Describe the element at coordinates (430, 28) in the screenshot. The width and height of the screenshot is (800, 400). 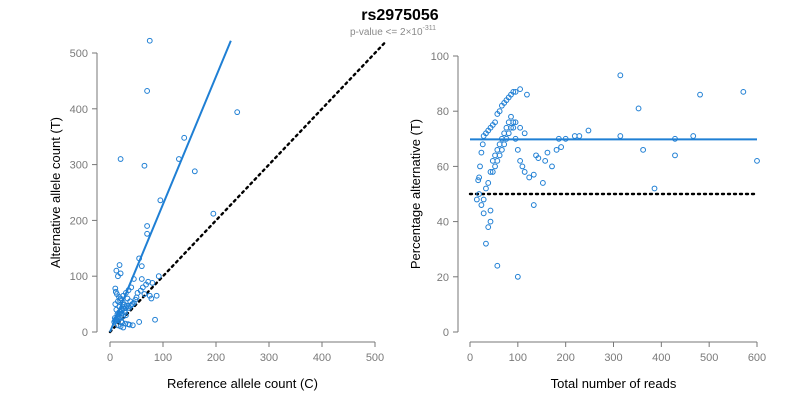
I see `subtitle-exponent: -311` at that location.